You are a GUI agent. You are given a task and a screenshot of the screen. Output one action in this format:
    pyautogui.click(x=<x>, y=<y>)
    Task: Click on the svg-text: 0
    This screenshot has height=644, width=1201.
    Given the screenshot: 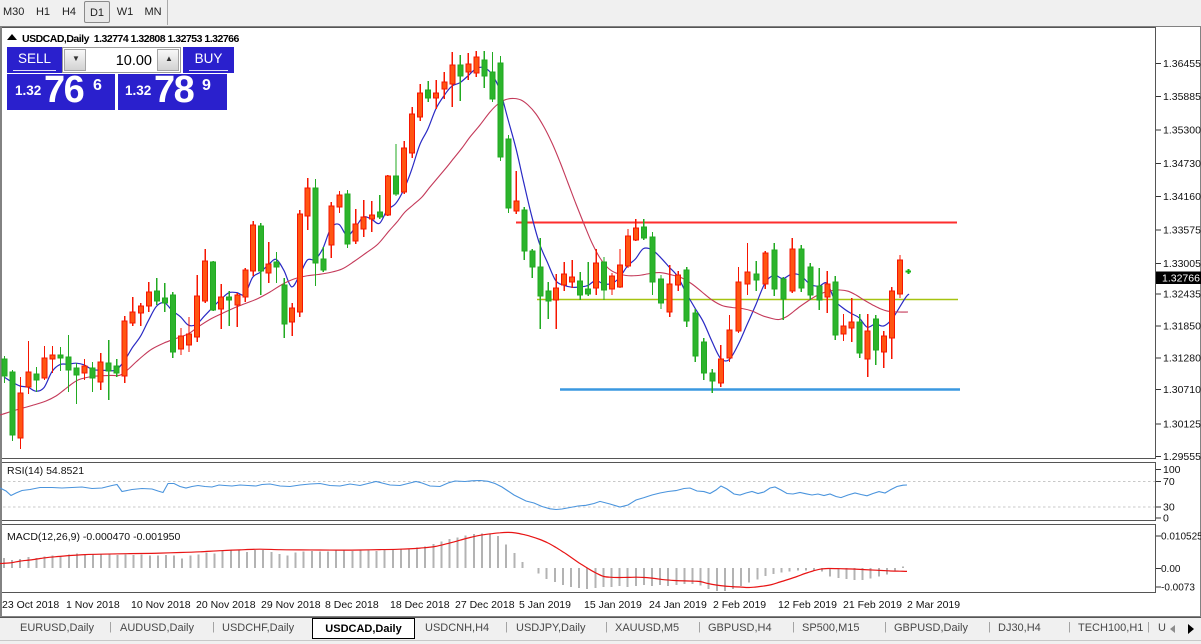 What is the action you would take?
    pyautogui.click(x=1166, y=519)
    